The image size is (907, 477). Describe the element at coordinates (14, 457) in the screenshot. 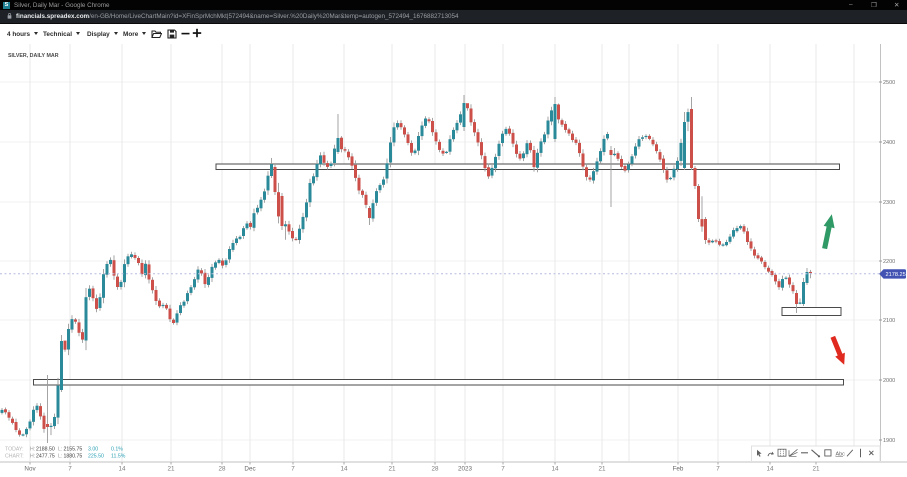

I see `svg-text: CHART:` at that location.